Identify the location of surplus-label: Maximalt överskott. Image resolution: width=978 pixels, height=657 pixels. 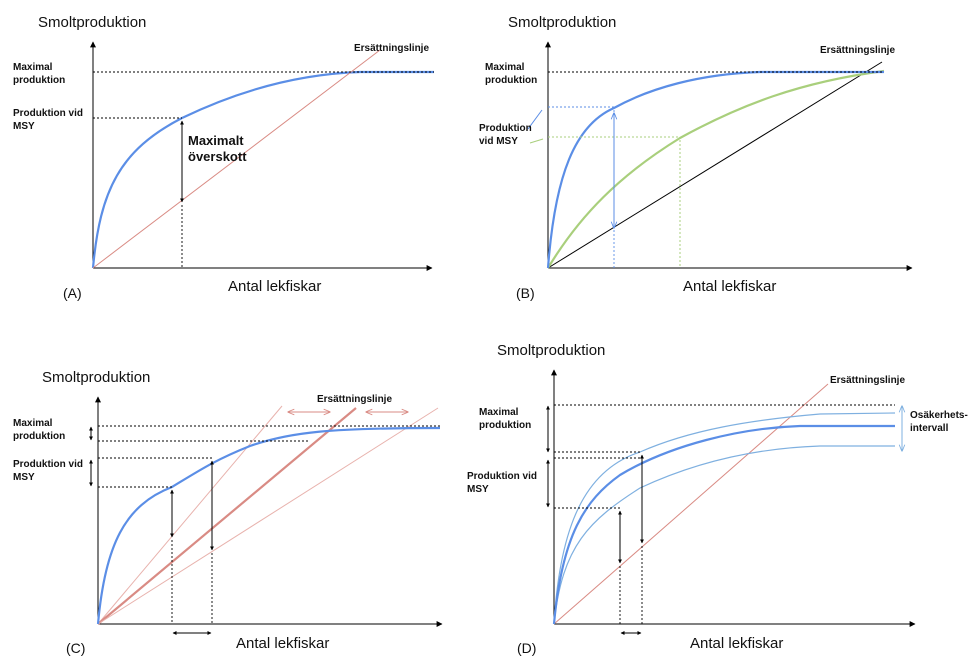
(217, 148).